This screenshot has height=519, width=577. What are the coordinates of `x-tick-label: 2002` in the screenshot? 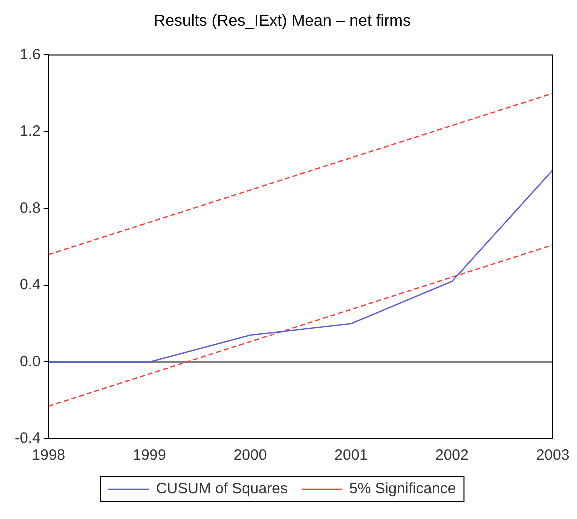 It's located at (452, 455).